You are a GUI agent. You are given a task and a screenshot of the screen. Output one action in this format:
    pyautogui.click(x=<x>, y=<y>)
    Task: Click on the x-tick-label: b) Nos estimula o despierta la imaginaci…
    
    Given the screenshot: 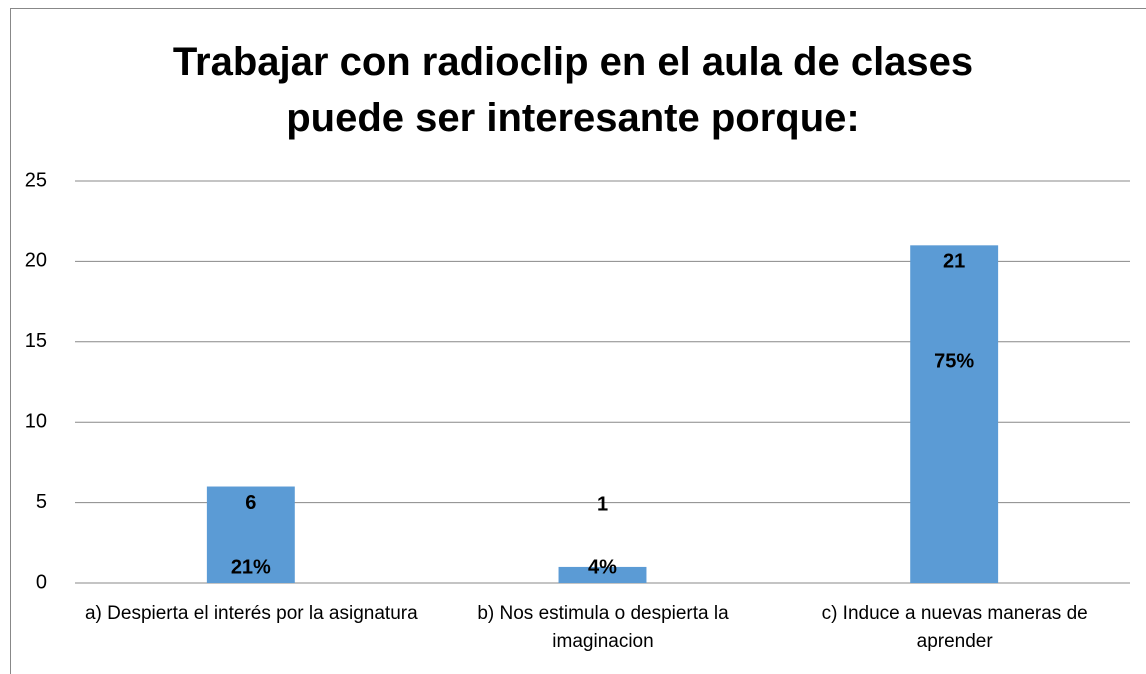 What is the action you would take?
    pyautogui.click(x=603, y=627)
    